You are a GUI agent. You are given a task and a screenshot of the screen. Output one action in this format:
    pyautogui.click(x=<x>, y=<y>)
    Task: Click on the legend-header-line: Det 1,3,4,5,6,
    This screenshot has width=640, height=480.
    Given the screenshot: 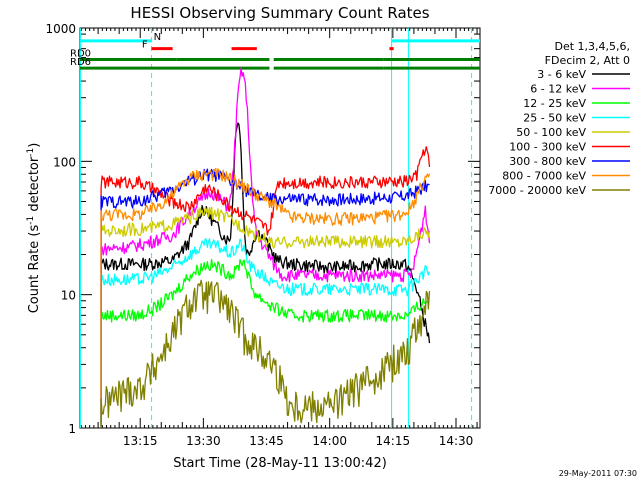 What is the action you would take?
    pyautogui.click(x=592, y=46)
    